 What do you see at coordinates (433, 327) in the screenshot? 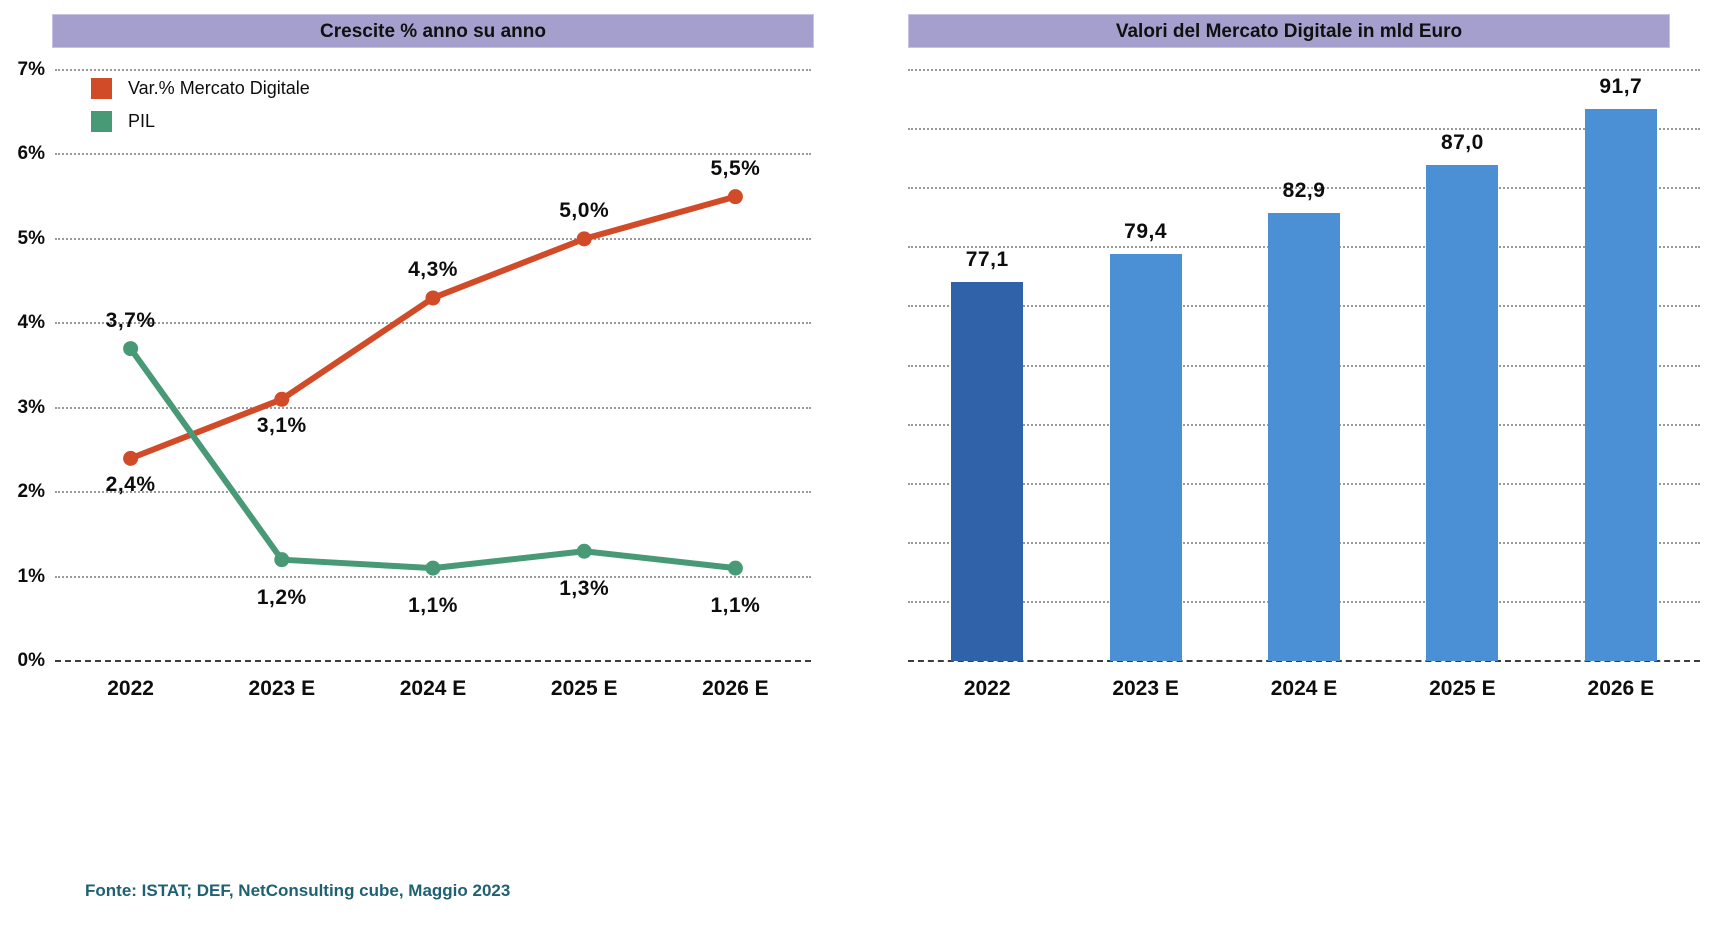
I see `series-line-mercato-digitale` at bounding box center [433, 327].